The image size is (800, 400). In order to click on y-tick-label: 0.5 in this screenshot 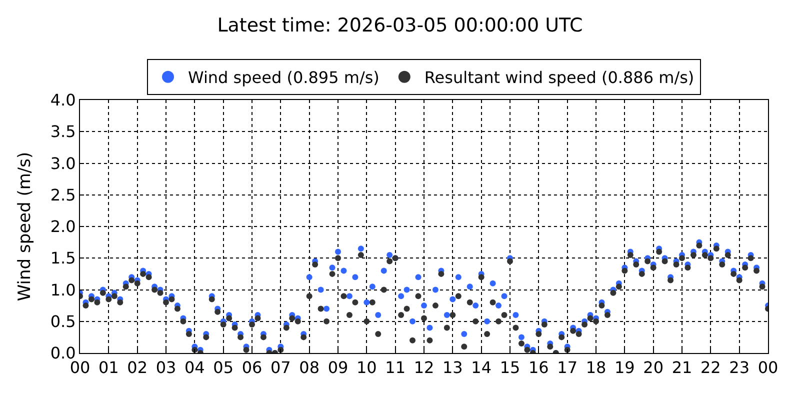, I will do `click(63, 321)`.